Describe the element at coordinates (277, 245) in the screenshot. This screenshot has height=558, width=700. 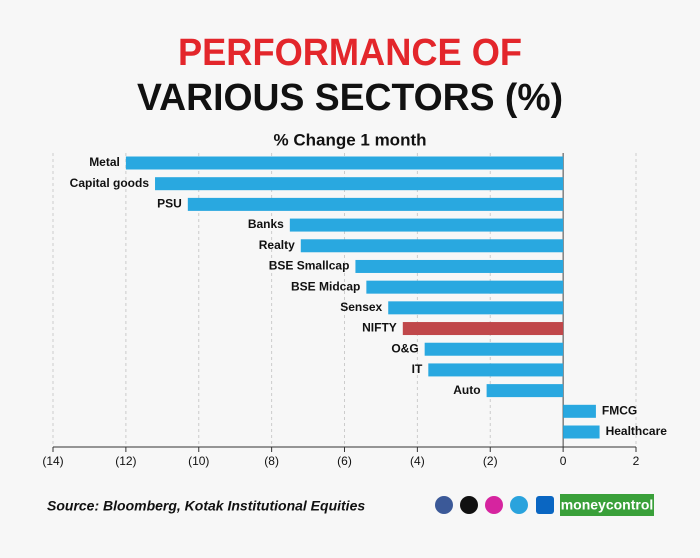
I see `category-label: Realty` at that location.